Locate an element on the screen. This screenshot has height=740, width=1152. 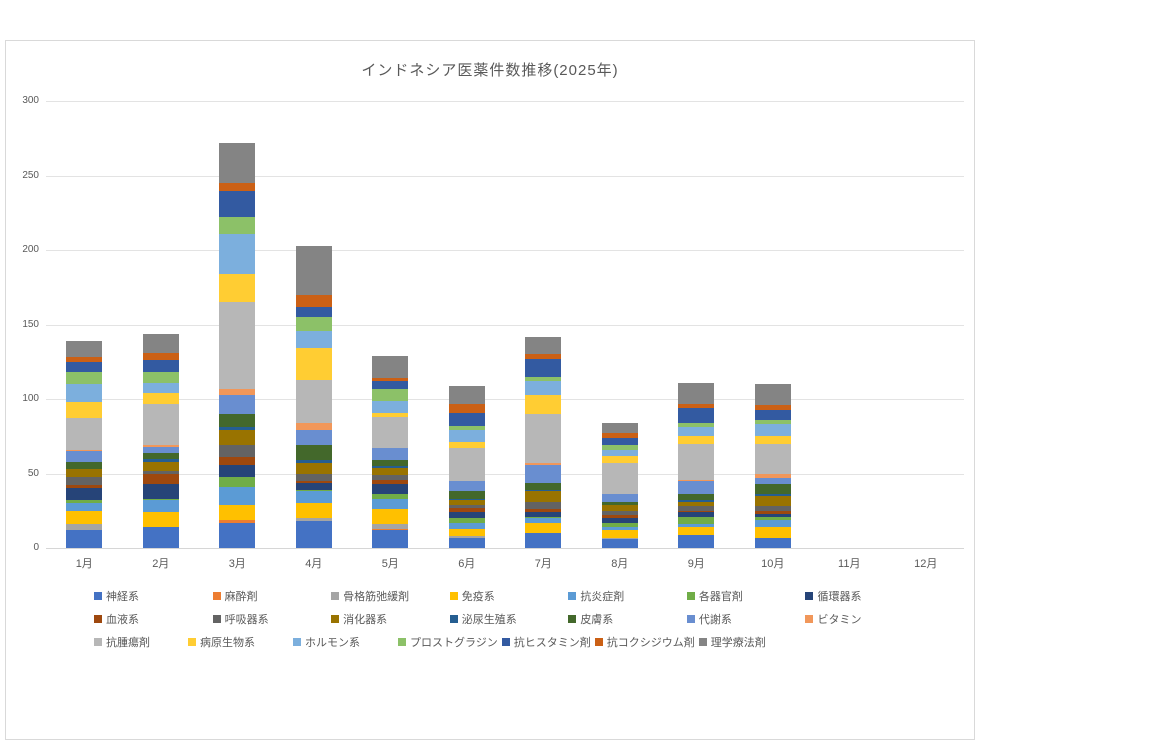
legend-item: 抗ヒスタミン剤 is located at coordinates (546, 642).